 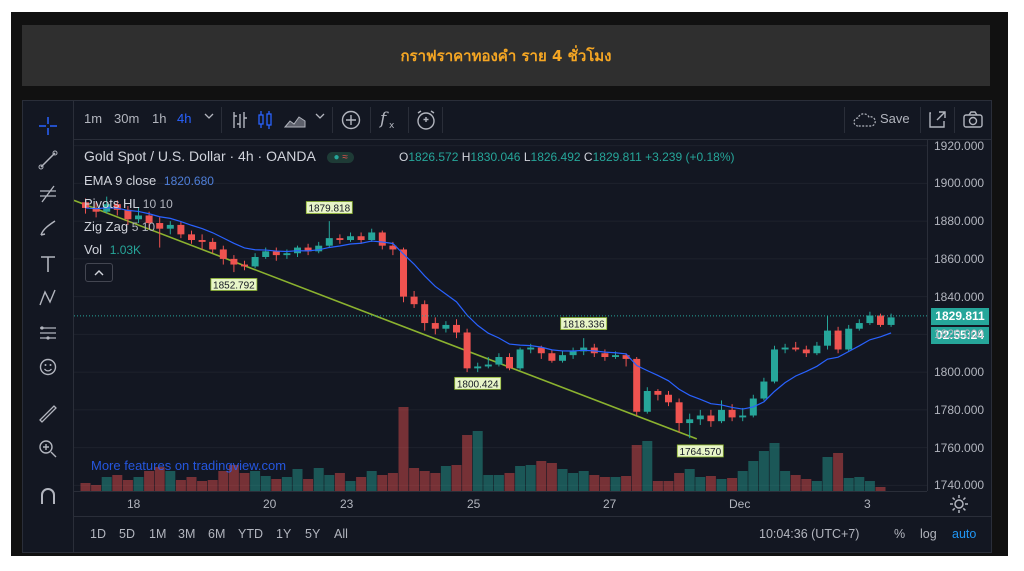 I want to click on chart-settings-icon, so click(x=959, y=506).